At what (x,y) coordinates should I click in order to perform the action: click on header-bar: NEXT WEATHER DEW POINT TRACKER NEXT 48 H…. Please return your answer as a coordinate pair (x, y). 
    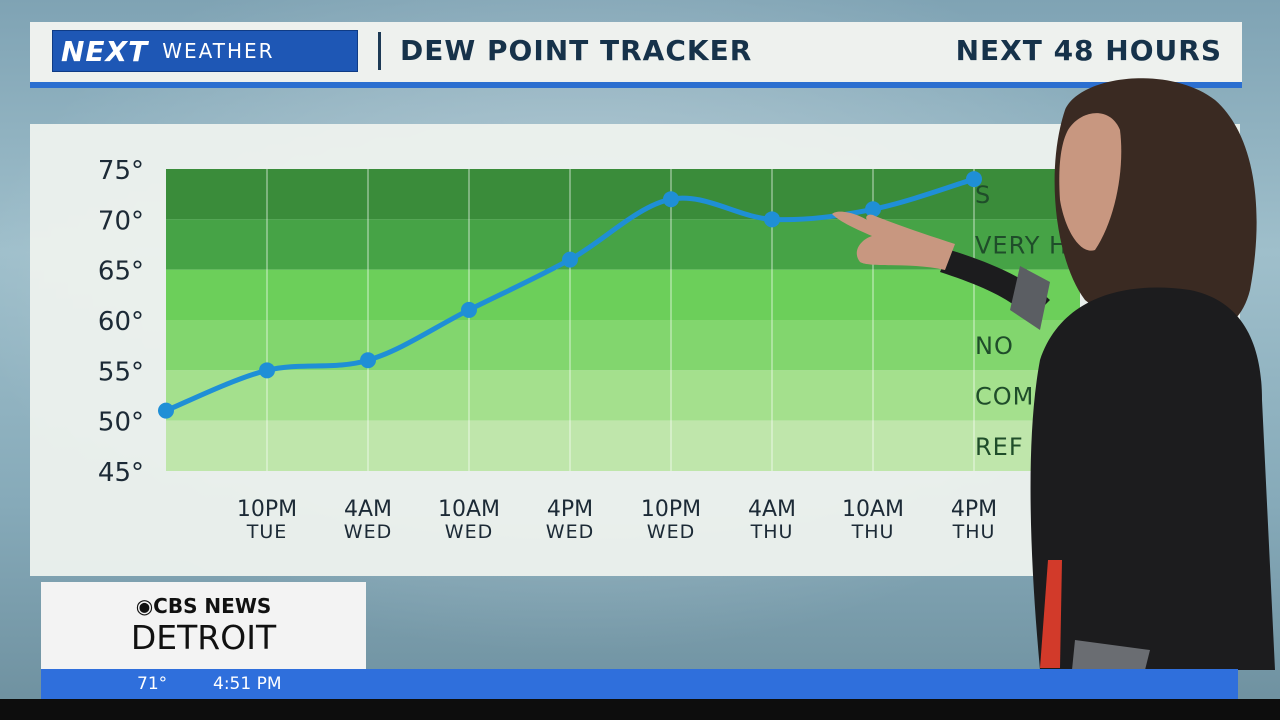
    Looking at the image, I should click on (636, 55).